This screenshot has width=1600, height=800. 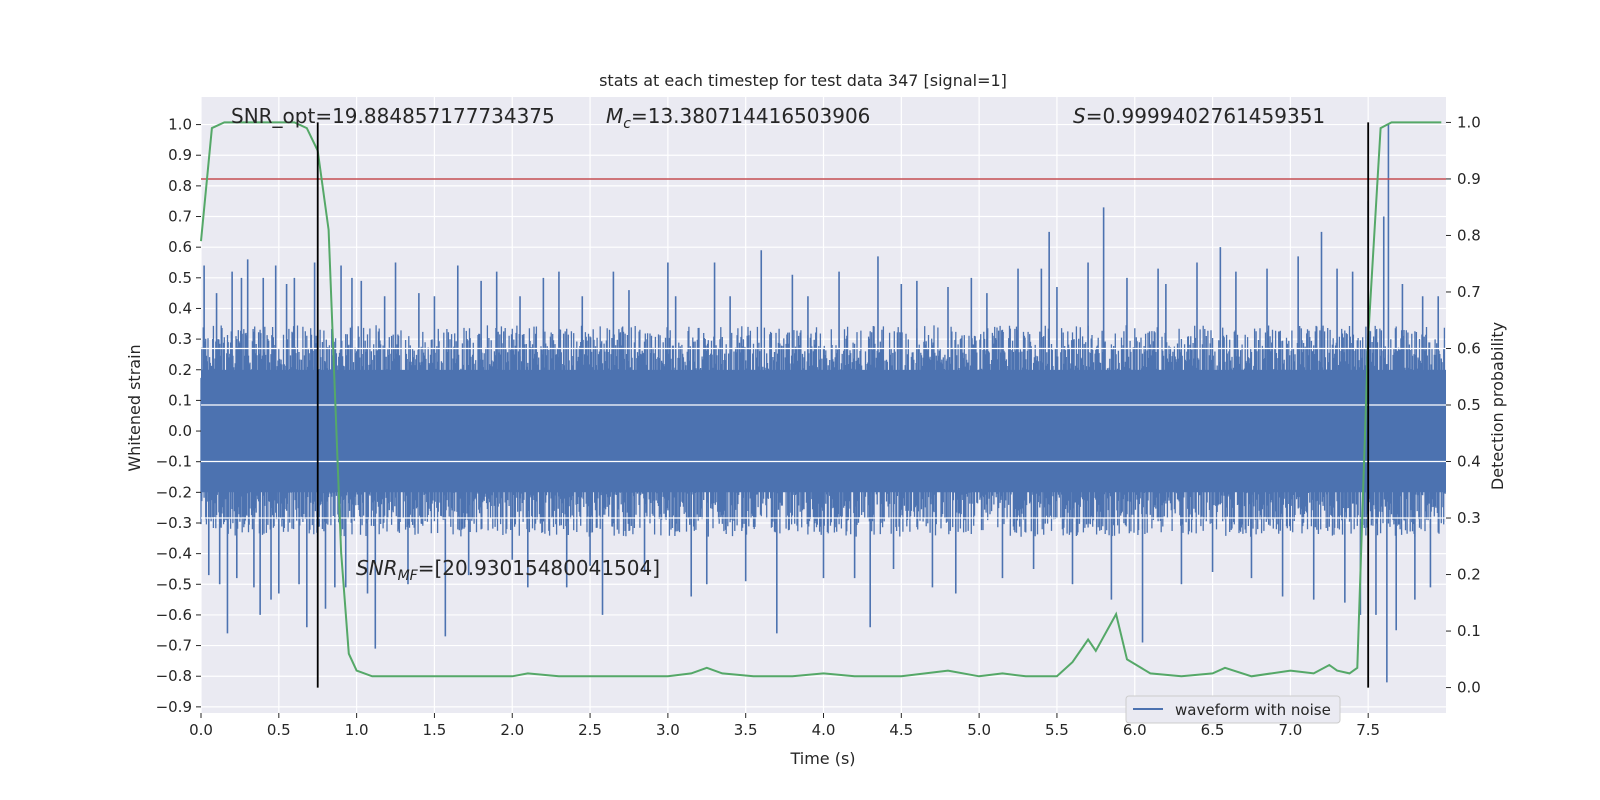 What do you see at coordinates (1469, 575) in the screenshot?
I see `y2-tick-label: 0.2` at bounding box center [1469, 575].